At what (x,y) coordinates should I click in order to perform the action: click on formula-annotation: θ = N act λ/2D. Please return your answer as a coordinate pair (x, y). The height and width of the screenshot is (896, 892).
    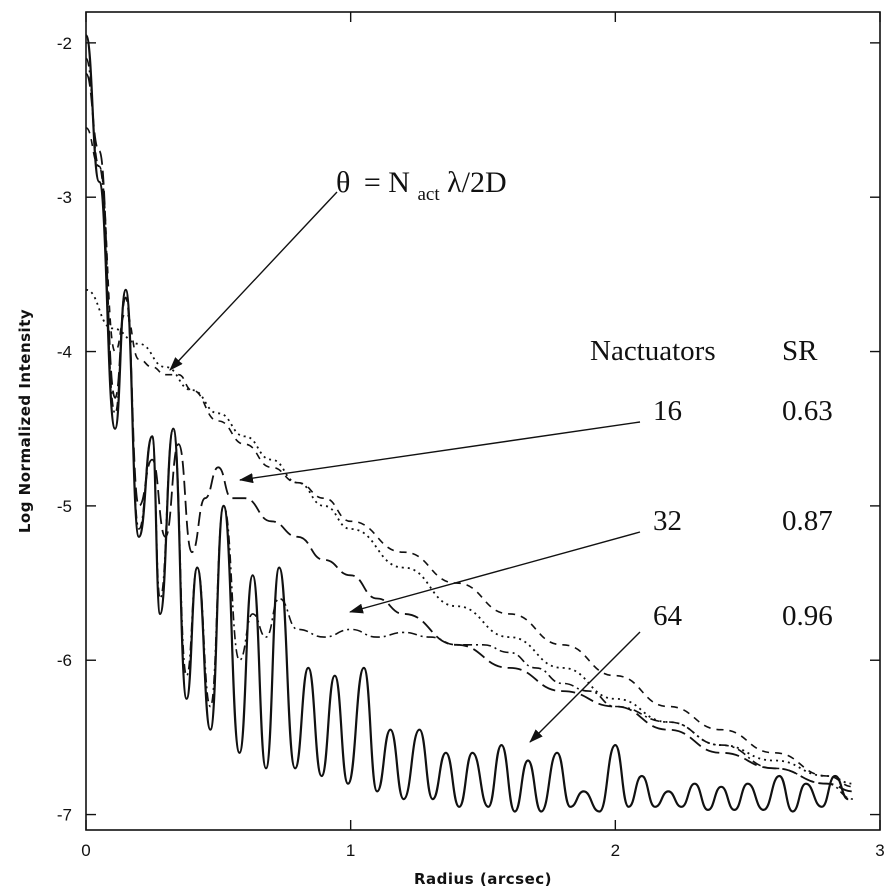
    Looking at the image, I should click on (338, 268).